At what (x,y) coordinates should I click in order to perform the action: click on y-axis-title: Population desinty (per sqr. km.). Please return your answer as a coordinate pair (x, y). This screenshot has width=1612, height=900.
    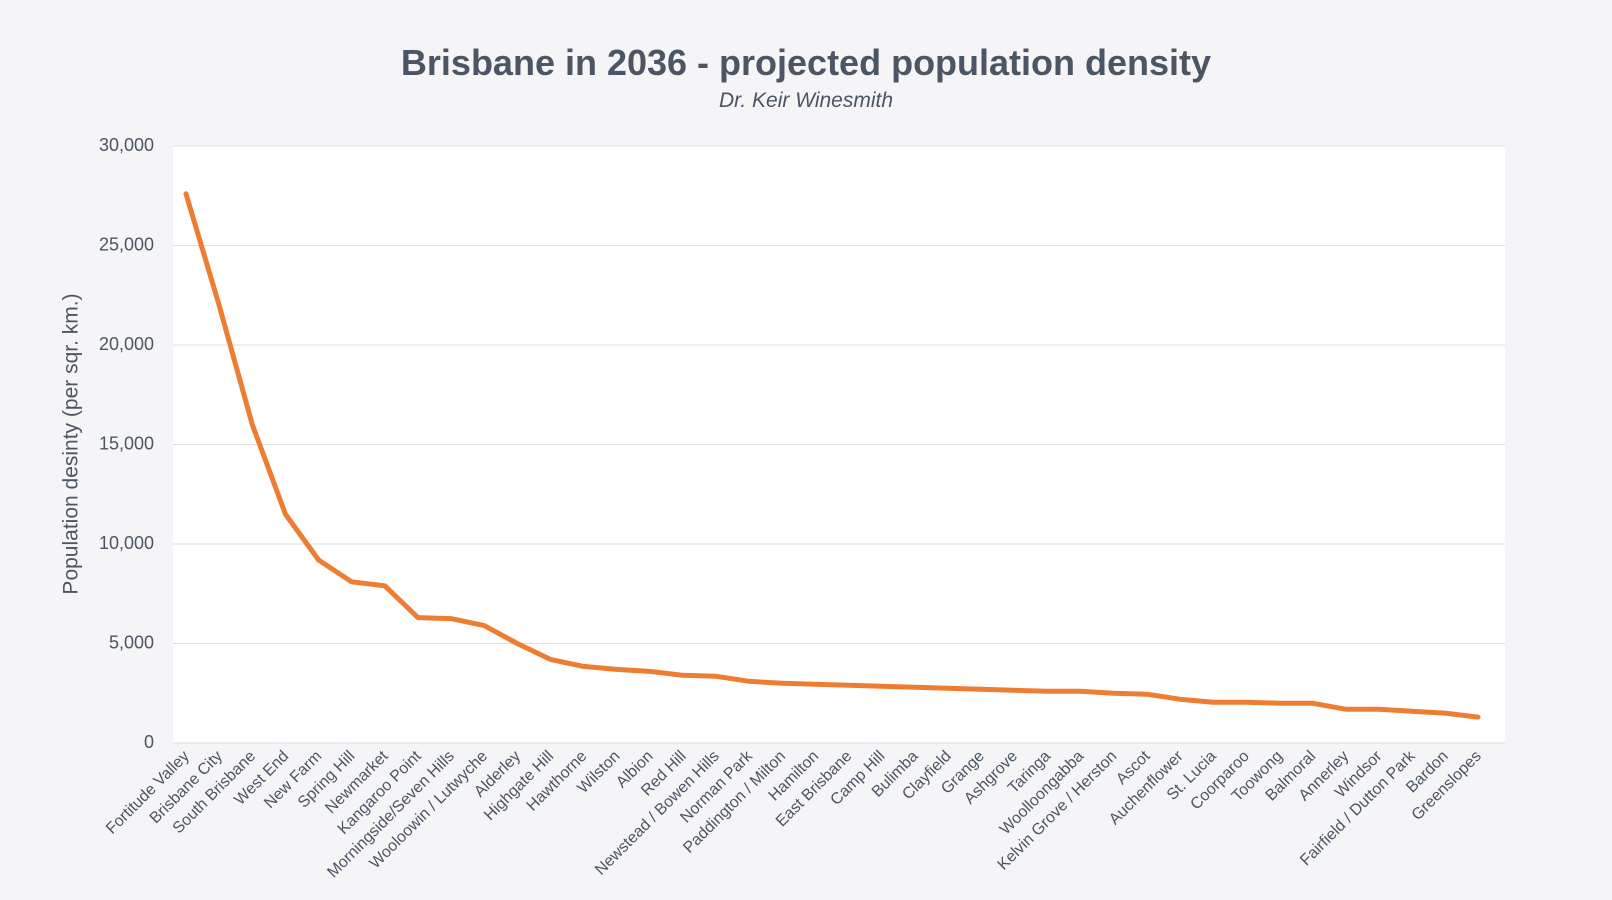
    Looking at the image, I should click on (71, 443).